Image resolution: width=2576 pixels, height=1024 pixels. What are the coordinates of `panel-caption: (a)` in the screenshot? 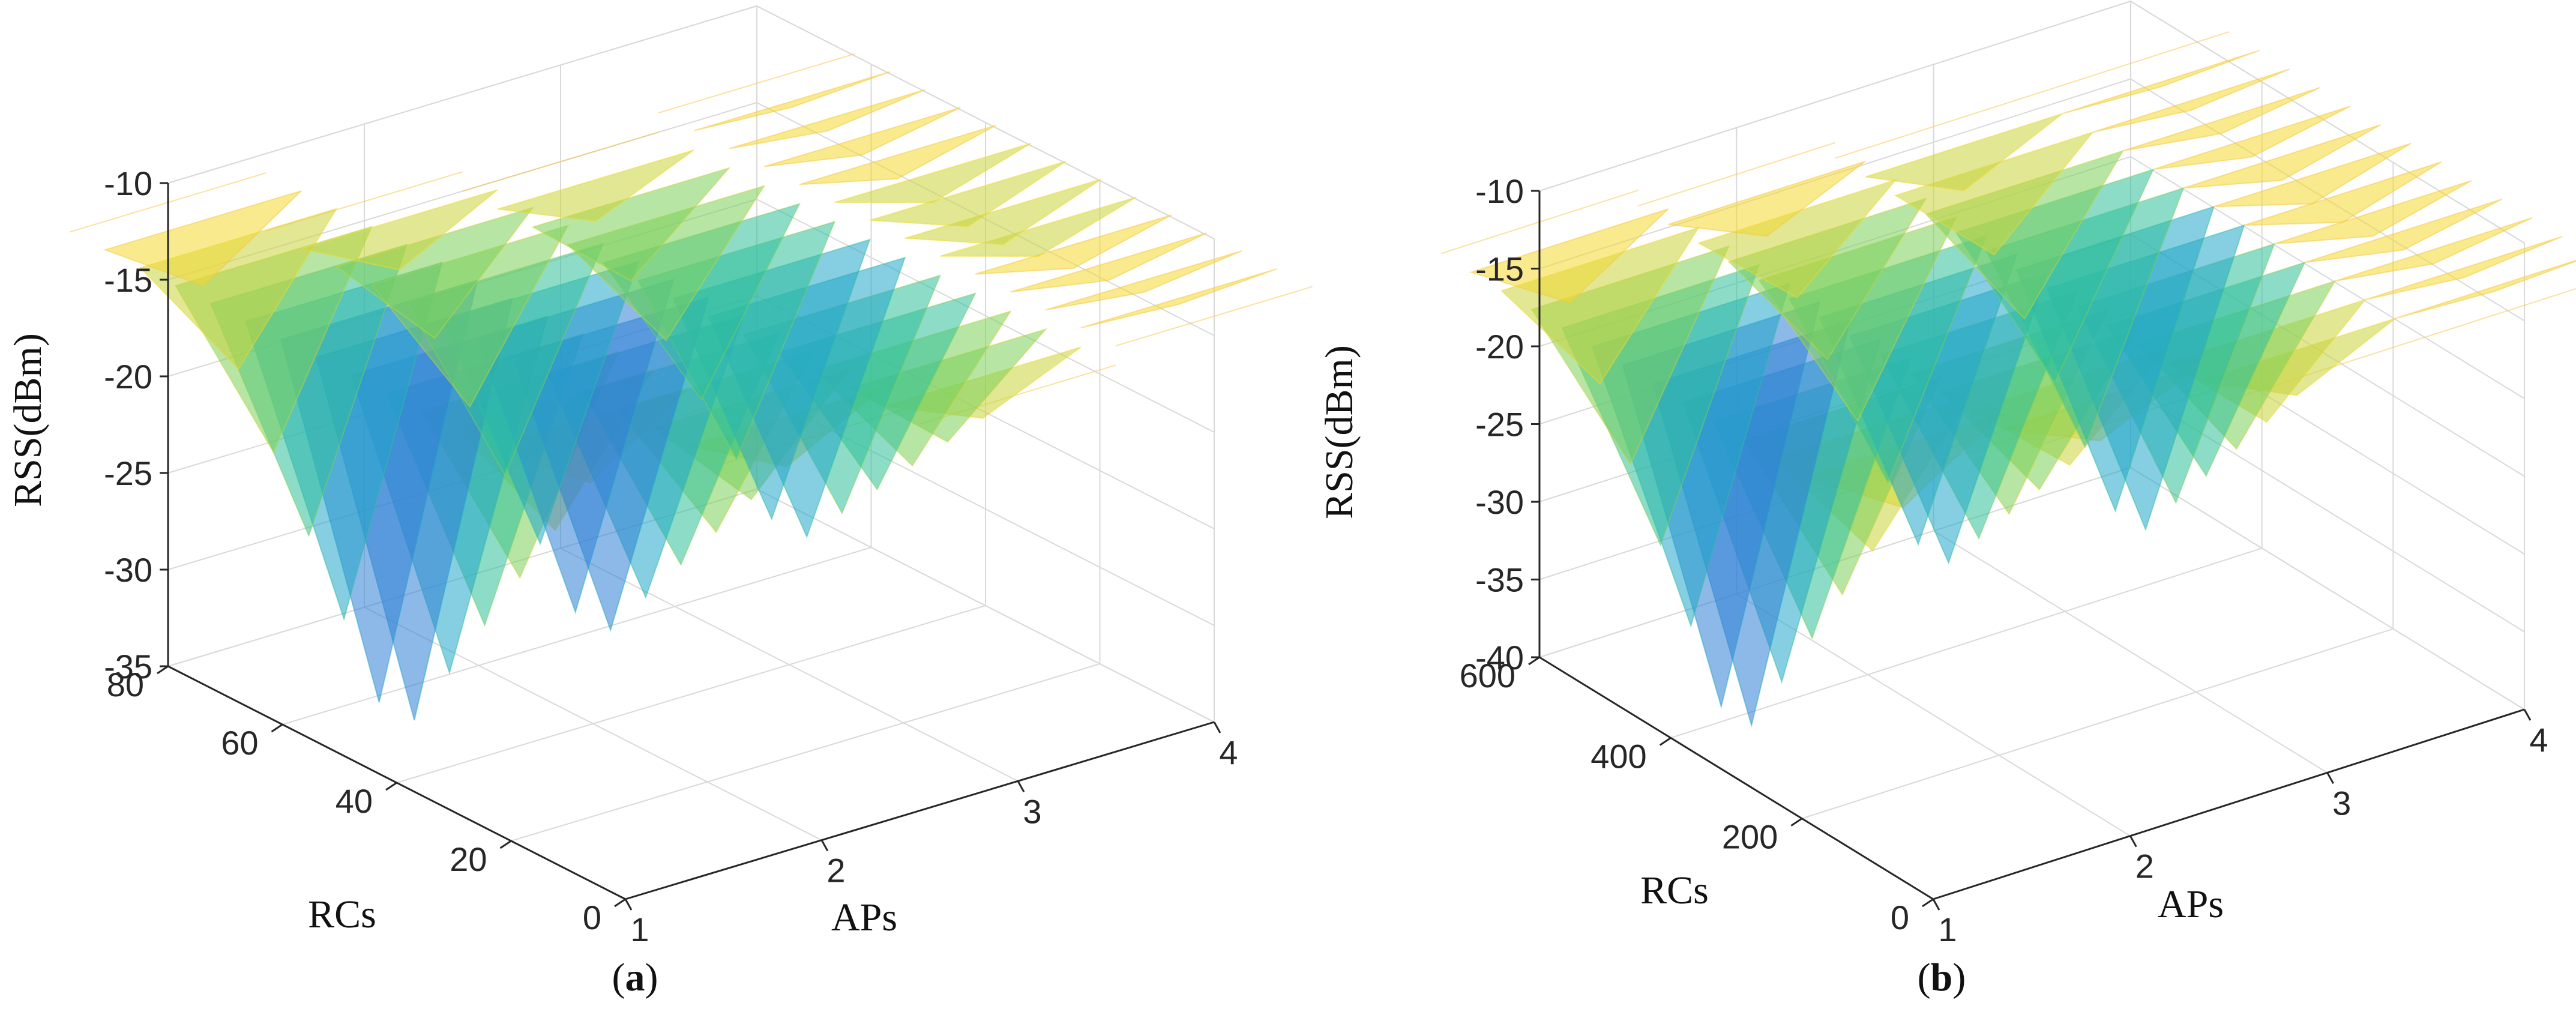 It's located at (635, 977).